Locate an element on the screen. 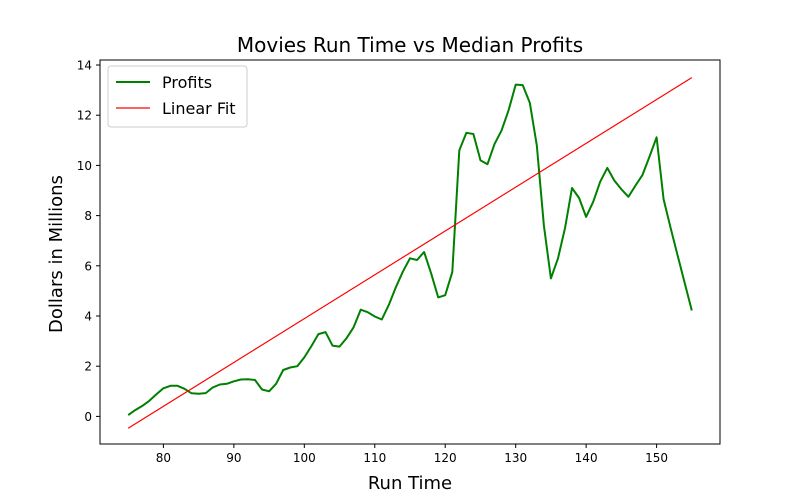 Image resolution: width=800 pixels, height=500 pixels. y-axis-label: Dollars in Millions is located at coordinates (56, 254).